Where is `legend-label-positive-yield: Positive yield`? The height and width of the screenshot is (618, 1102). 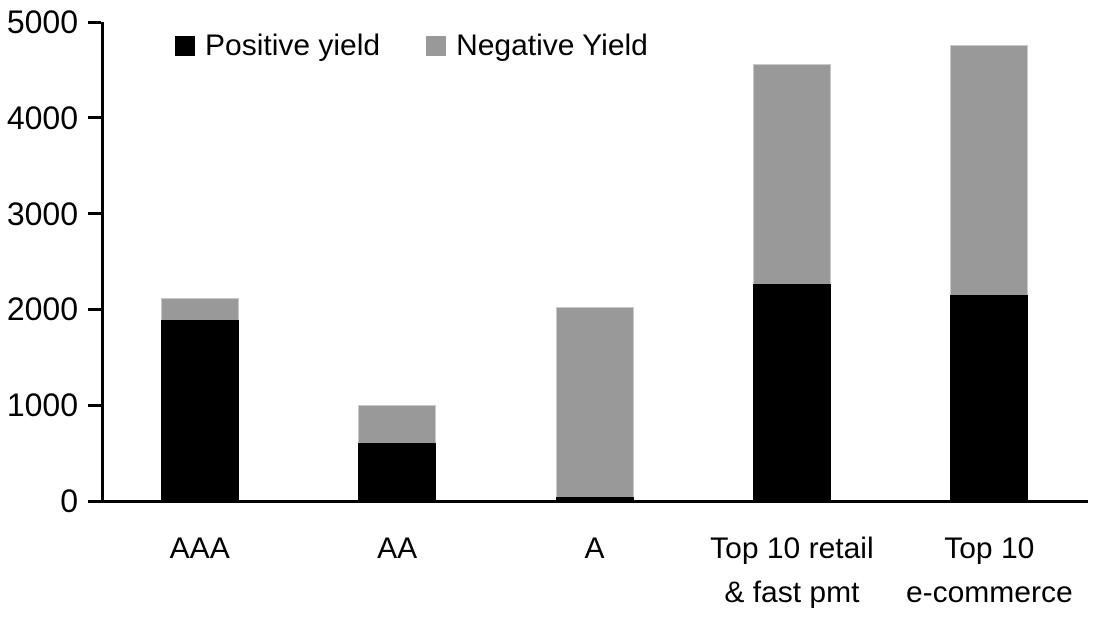
legend-label-positive-yield: Positive yield is located at coordinates (293, 45).